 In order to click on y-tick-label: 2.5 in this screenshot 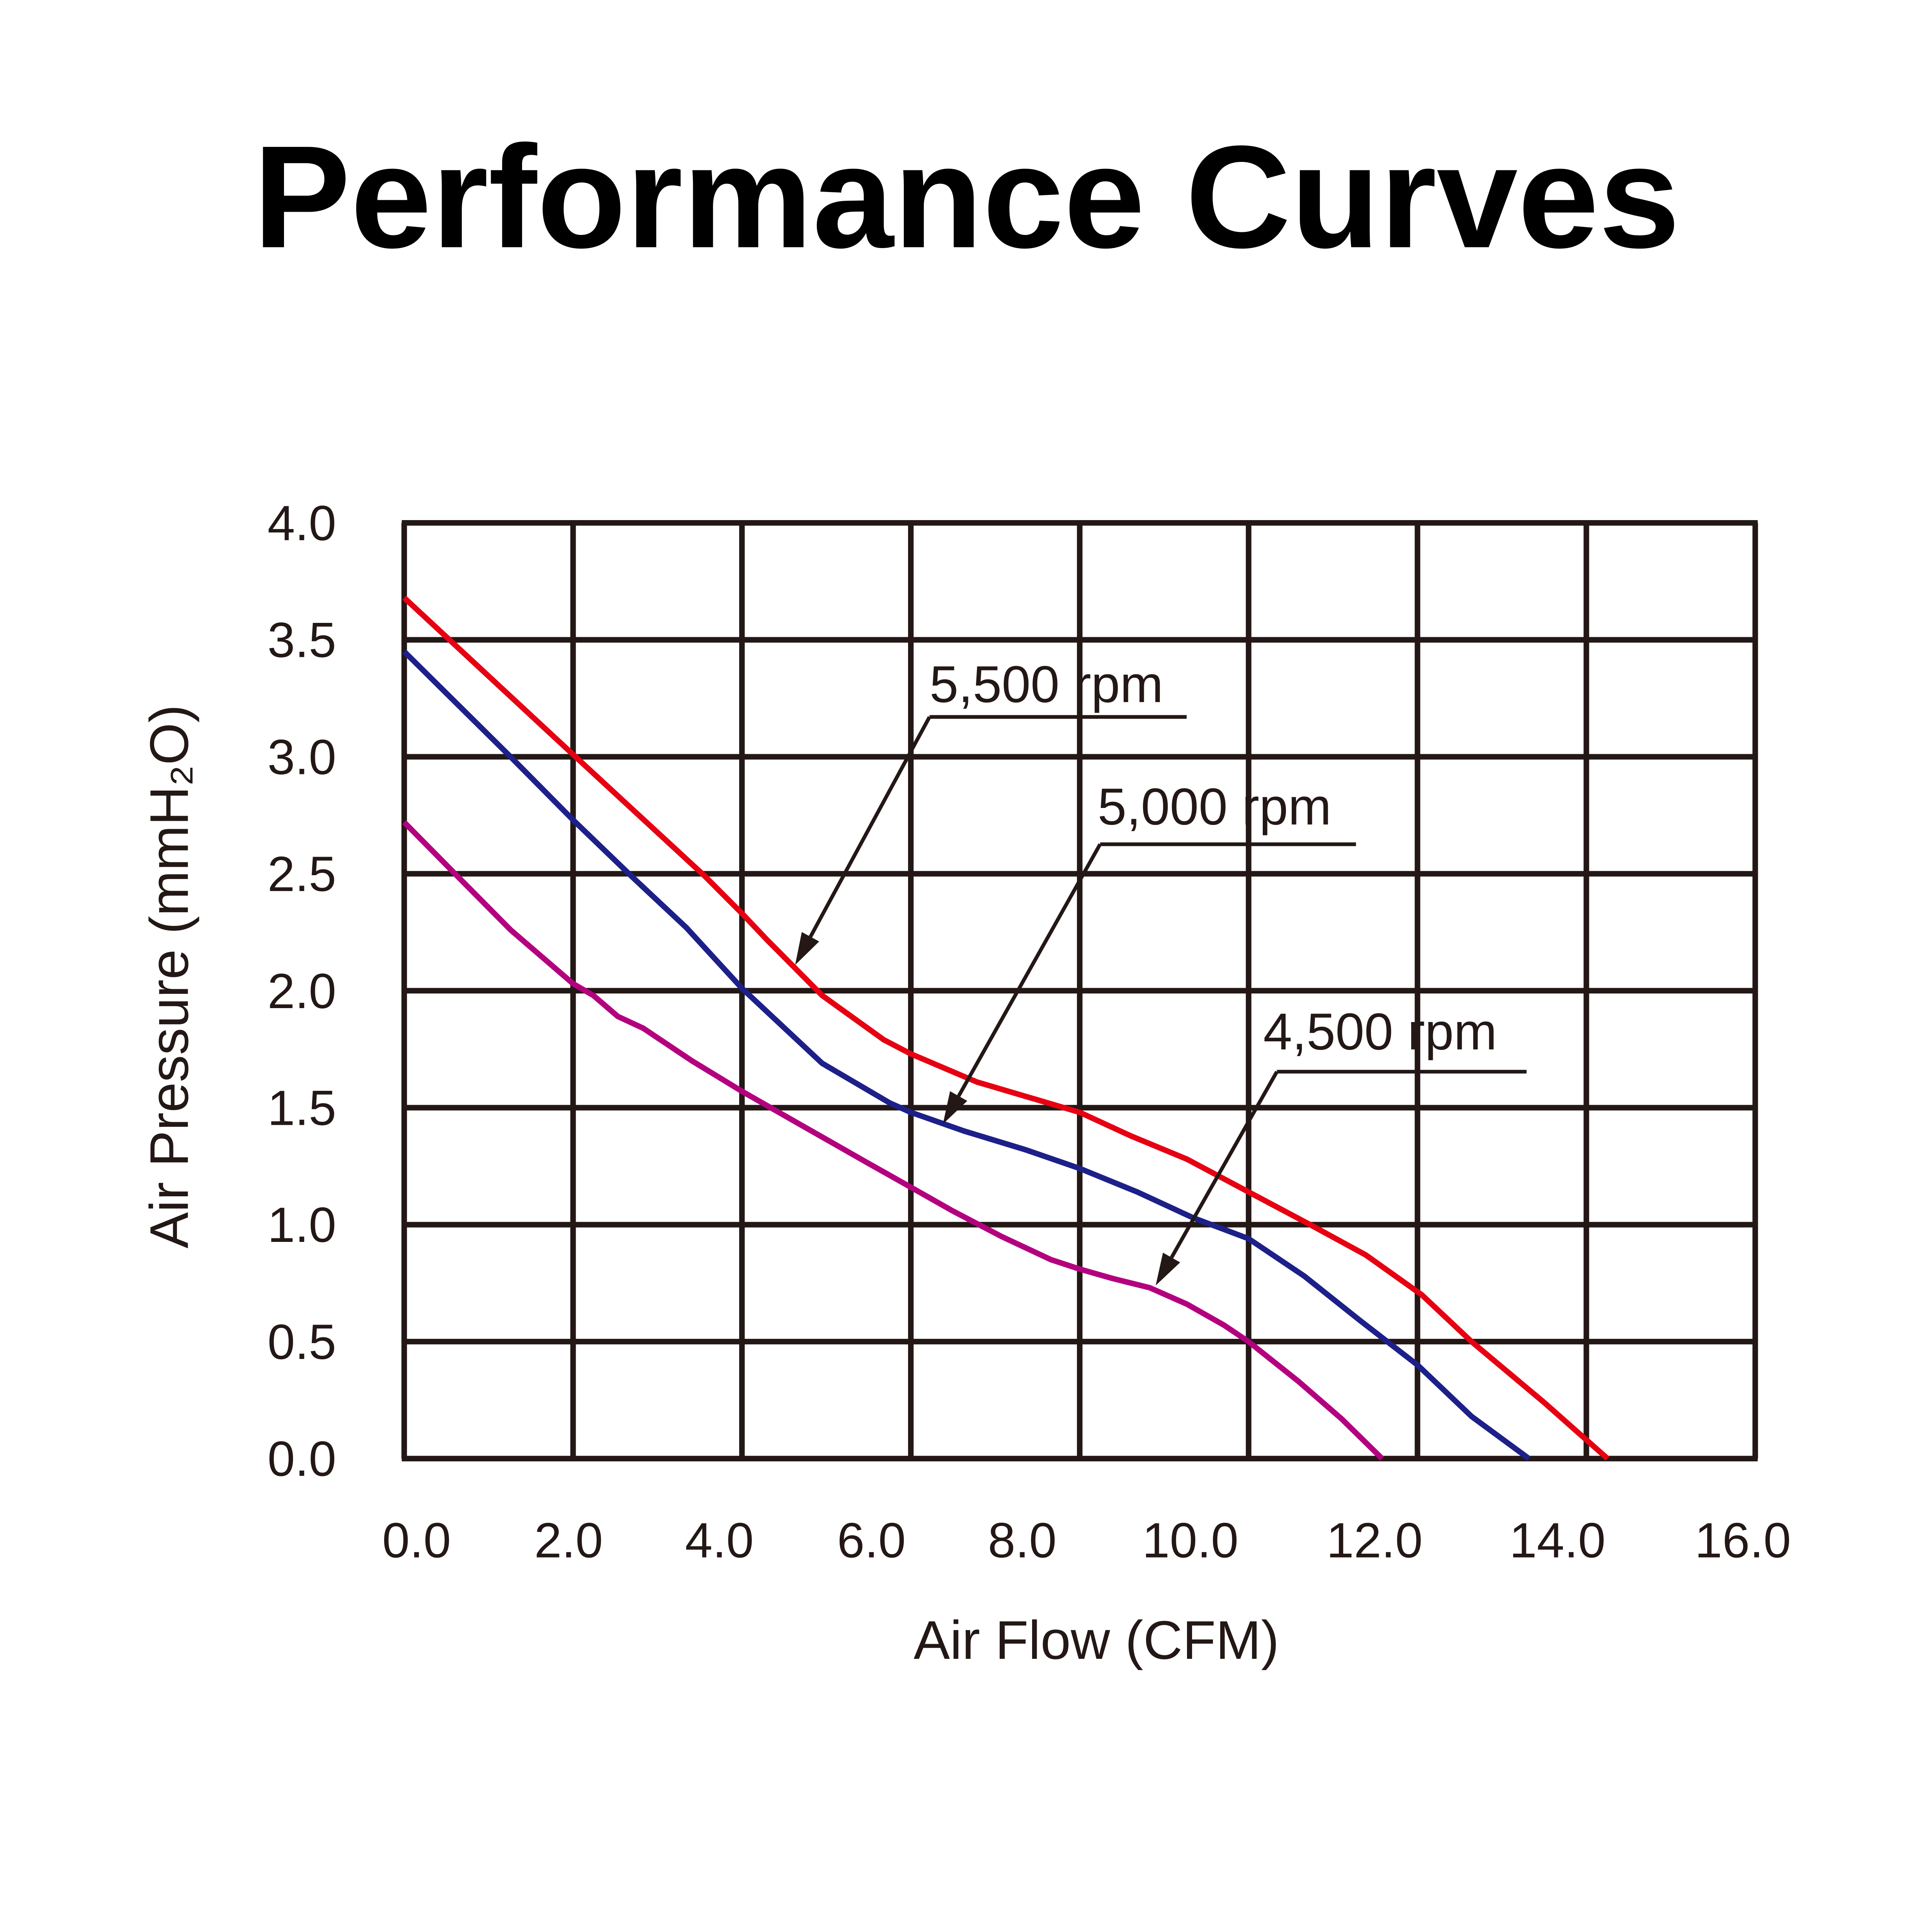, I will do `click(301, 875)`.